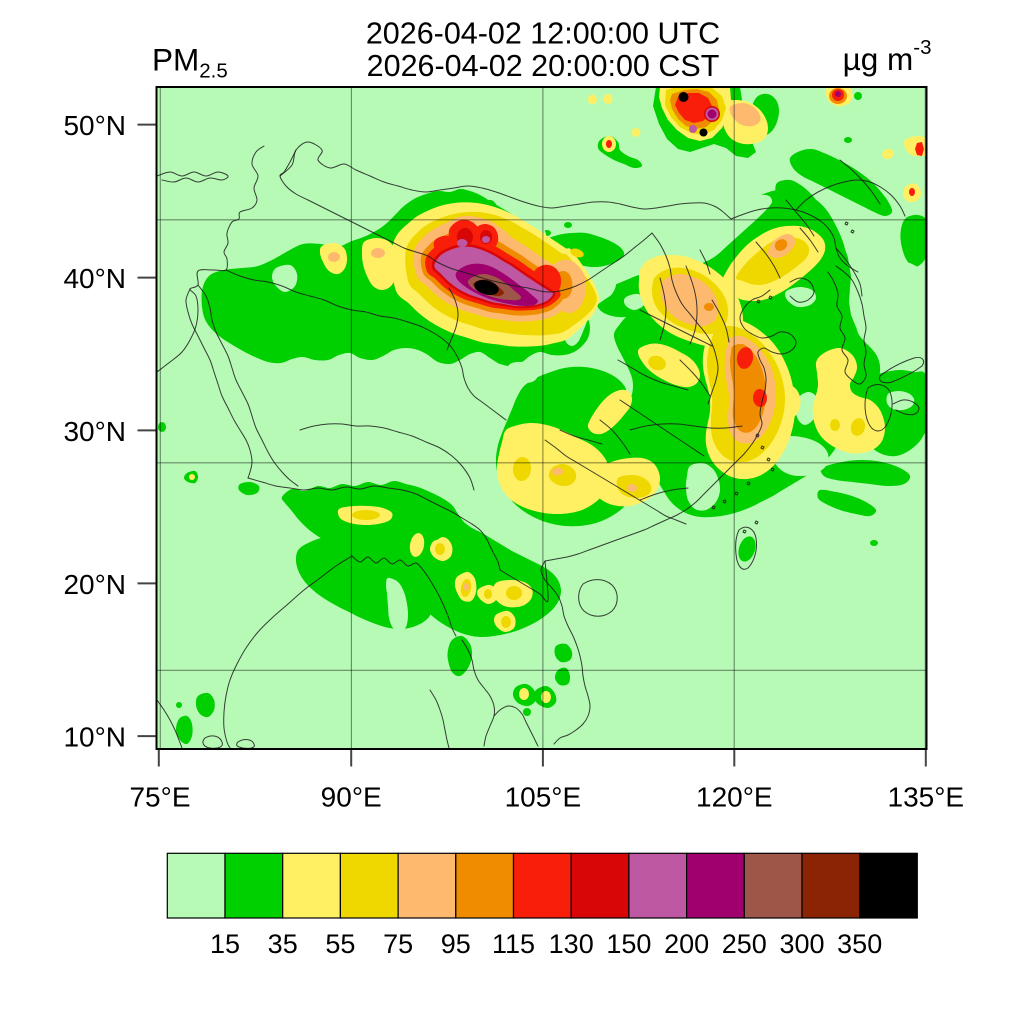 This screenshot has height=1024, width=1024. Describe the element at coordinates (734, 797) in the screenshot. I see `svg-text: 120°E` at that location.